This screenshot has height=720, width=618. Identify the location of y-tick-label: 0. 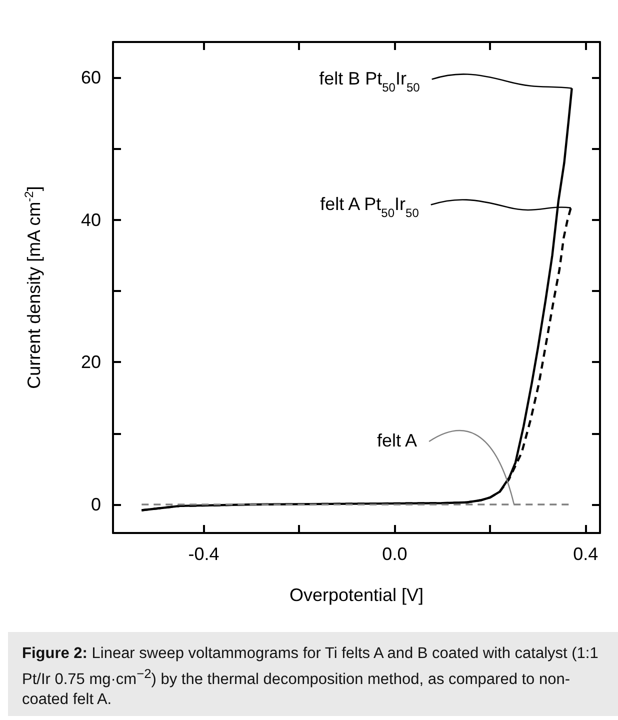
(95, 504).